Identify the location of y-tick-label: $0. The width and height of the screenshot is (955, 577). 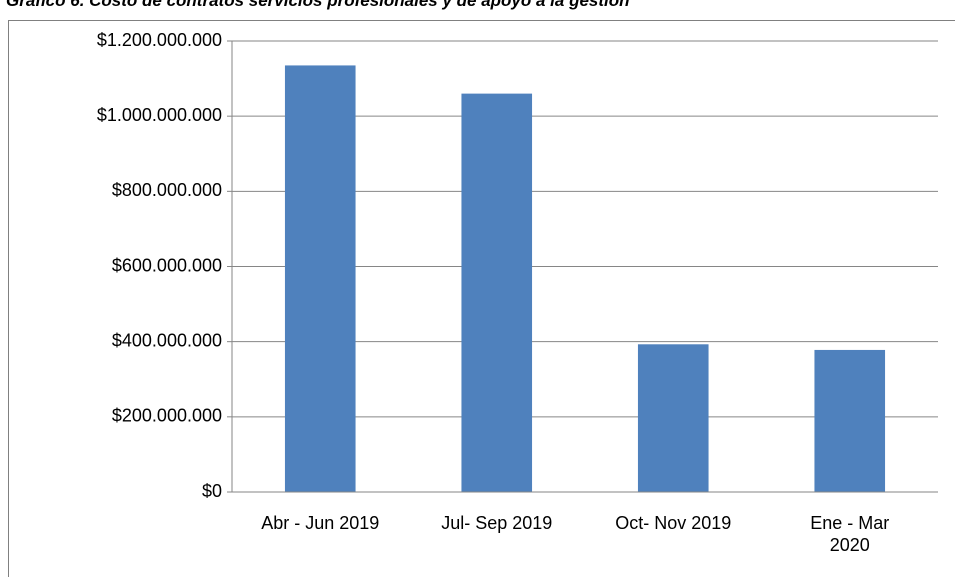
(212, 491).